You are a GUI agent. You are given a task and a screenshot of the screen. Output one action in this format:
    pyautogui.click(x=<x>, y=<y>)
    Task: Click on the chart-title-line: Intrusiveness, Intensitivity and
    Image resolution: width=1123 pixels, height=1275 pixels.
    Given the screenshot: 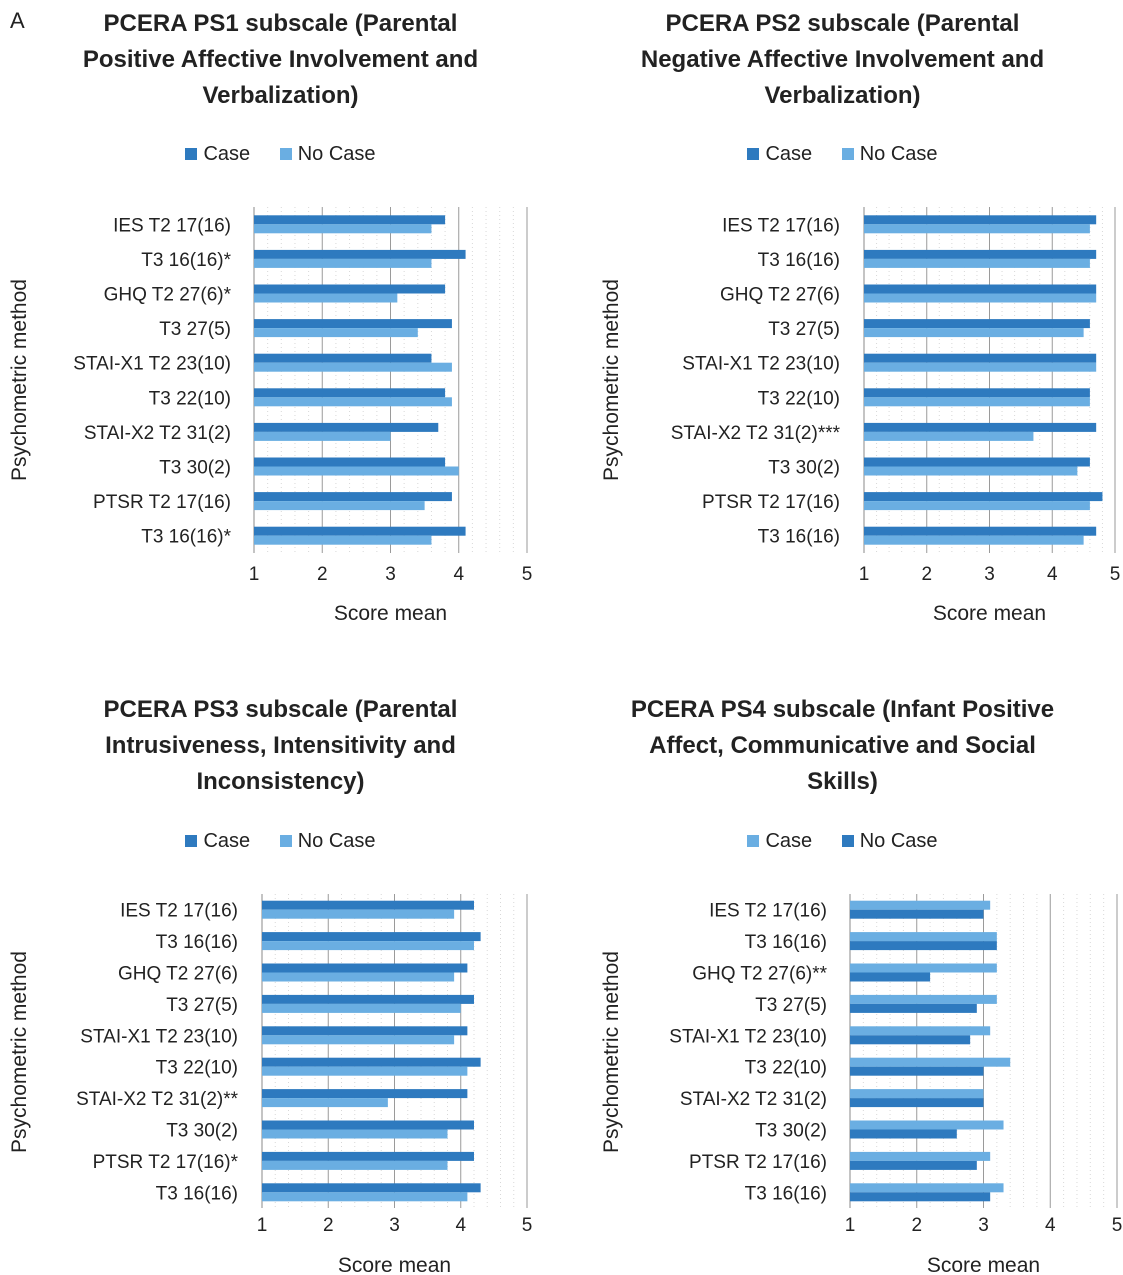 What is the action you would take?
    pyautogui.click(x=280, y=745)
    